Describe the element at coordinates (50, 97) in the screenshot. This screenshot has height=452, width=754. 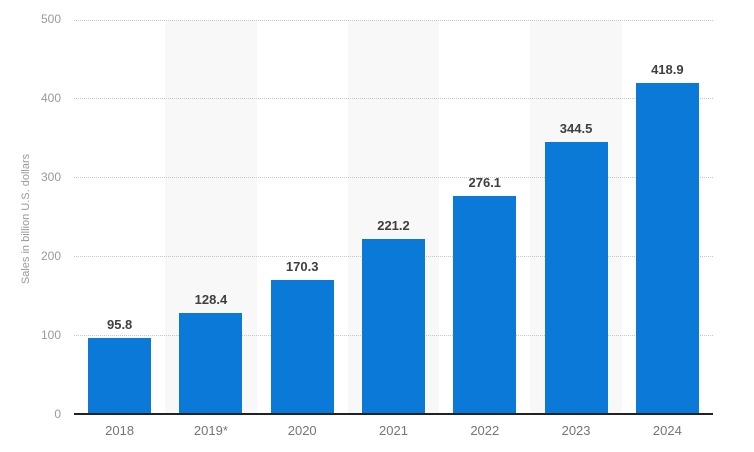
I see `y-tick-label-400: 400` at that location.